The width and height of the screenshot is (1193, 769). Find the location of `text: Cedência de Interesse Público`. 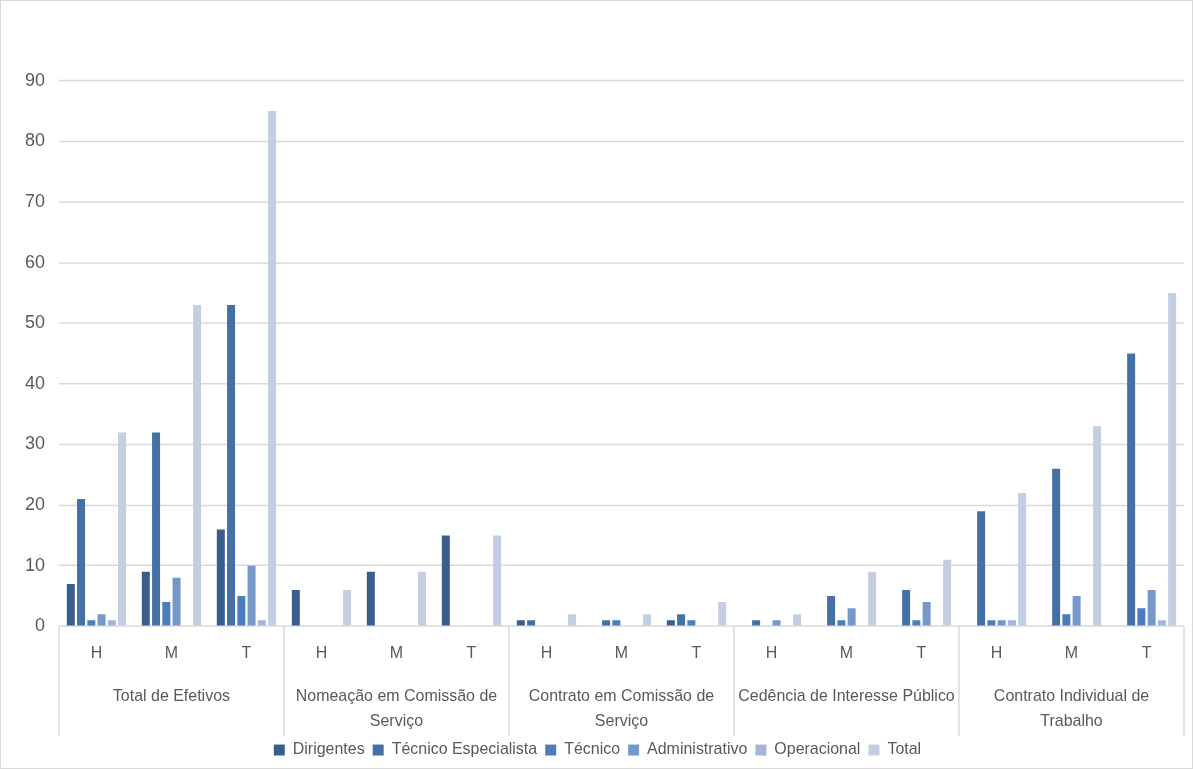

text: Cedência de Interesse Público is located at coordinates (846, 695).